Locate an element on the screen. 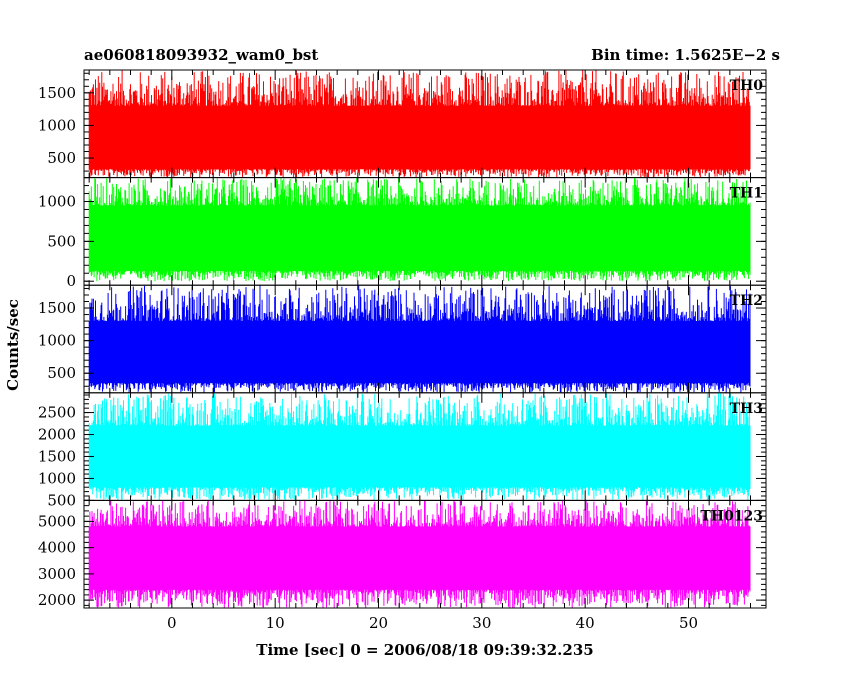  panel-label-th0123: TH0123 is located at coordinates (731, 516).